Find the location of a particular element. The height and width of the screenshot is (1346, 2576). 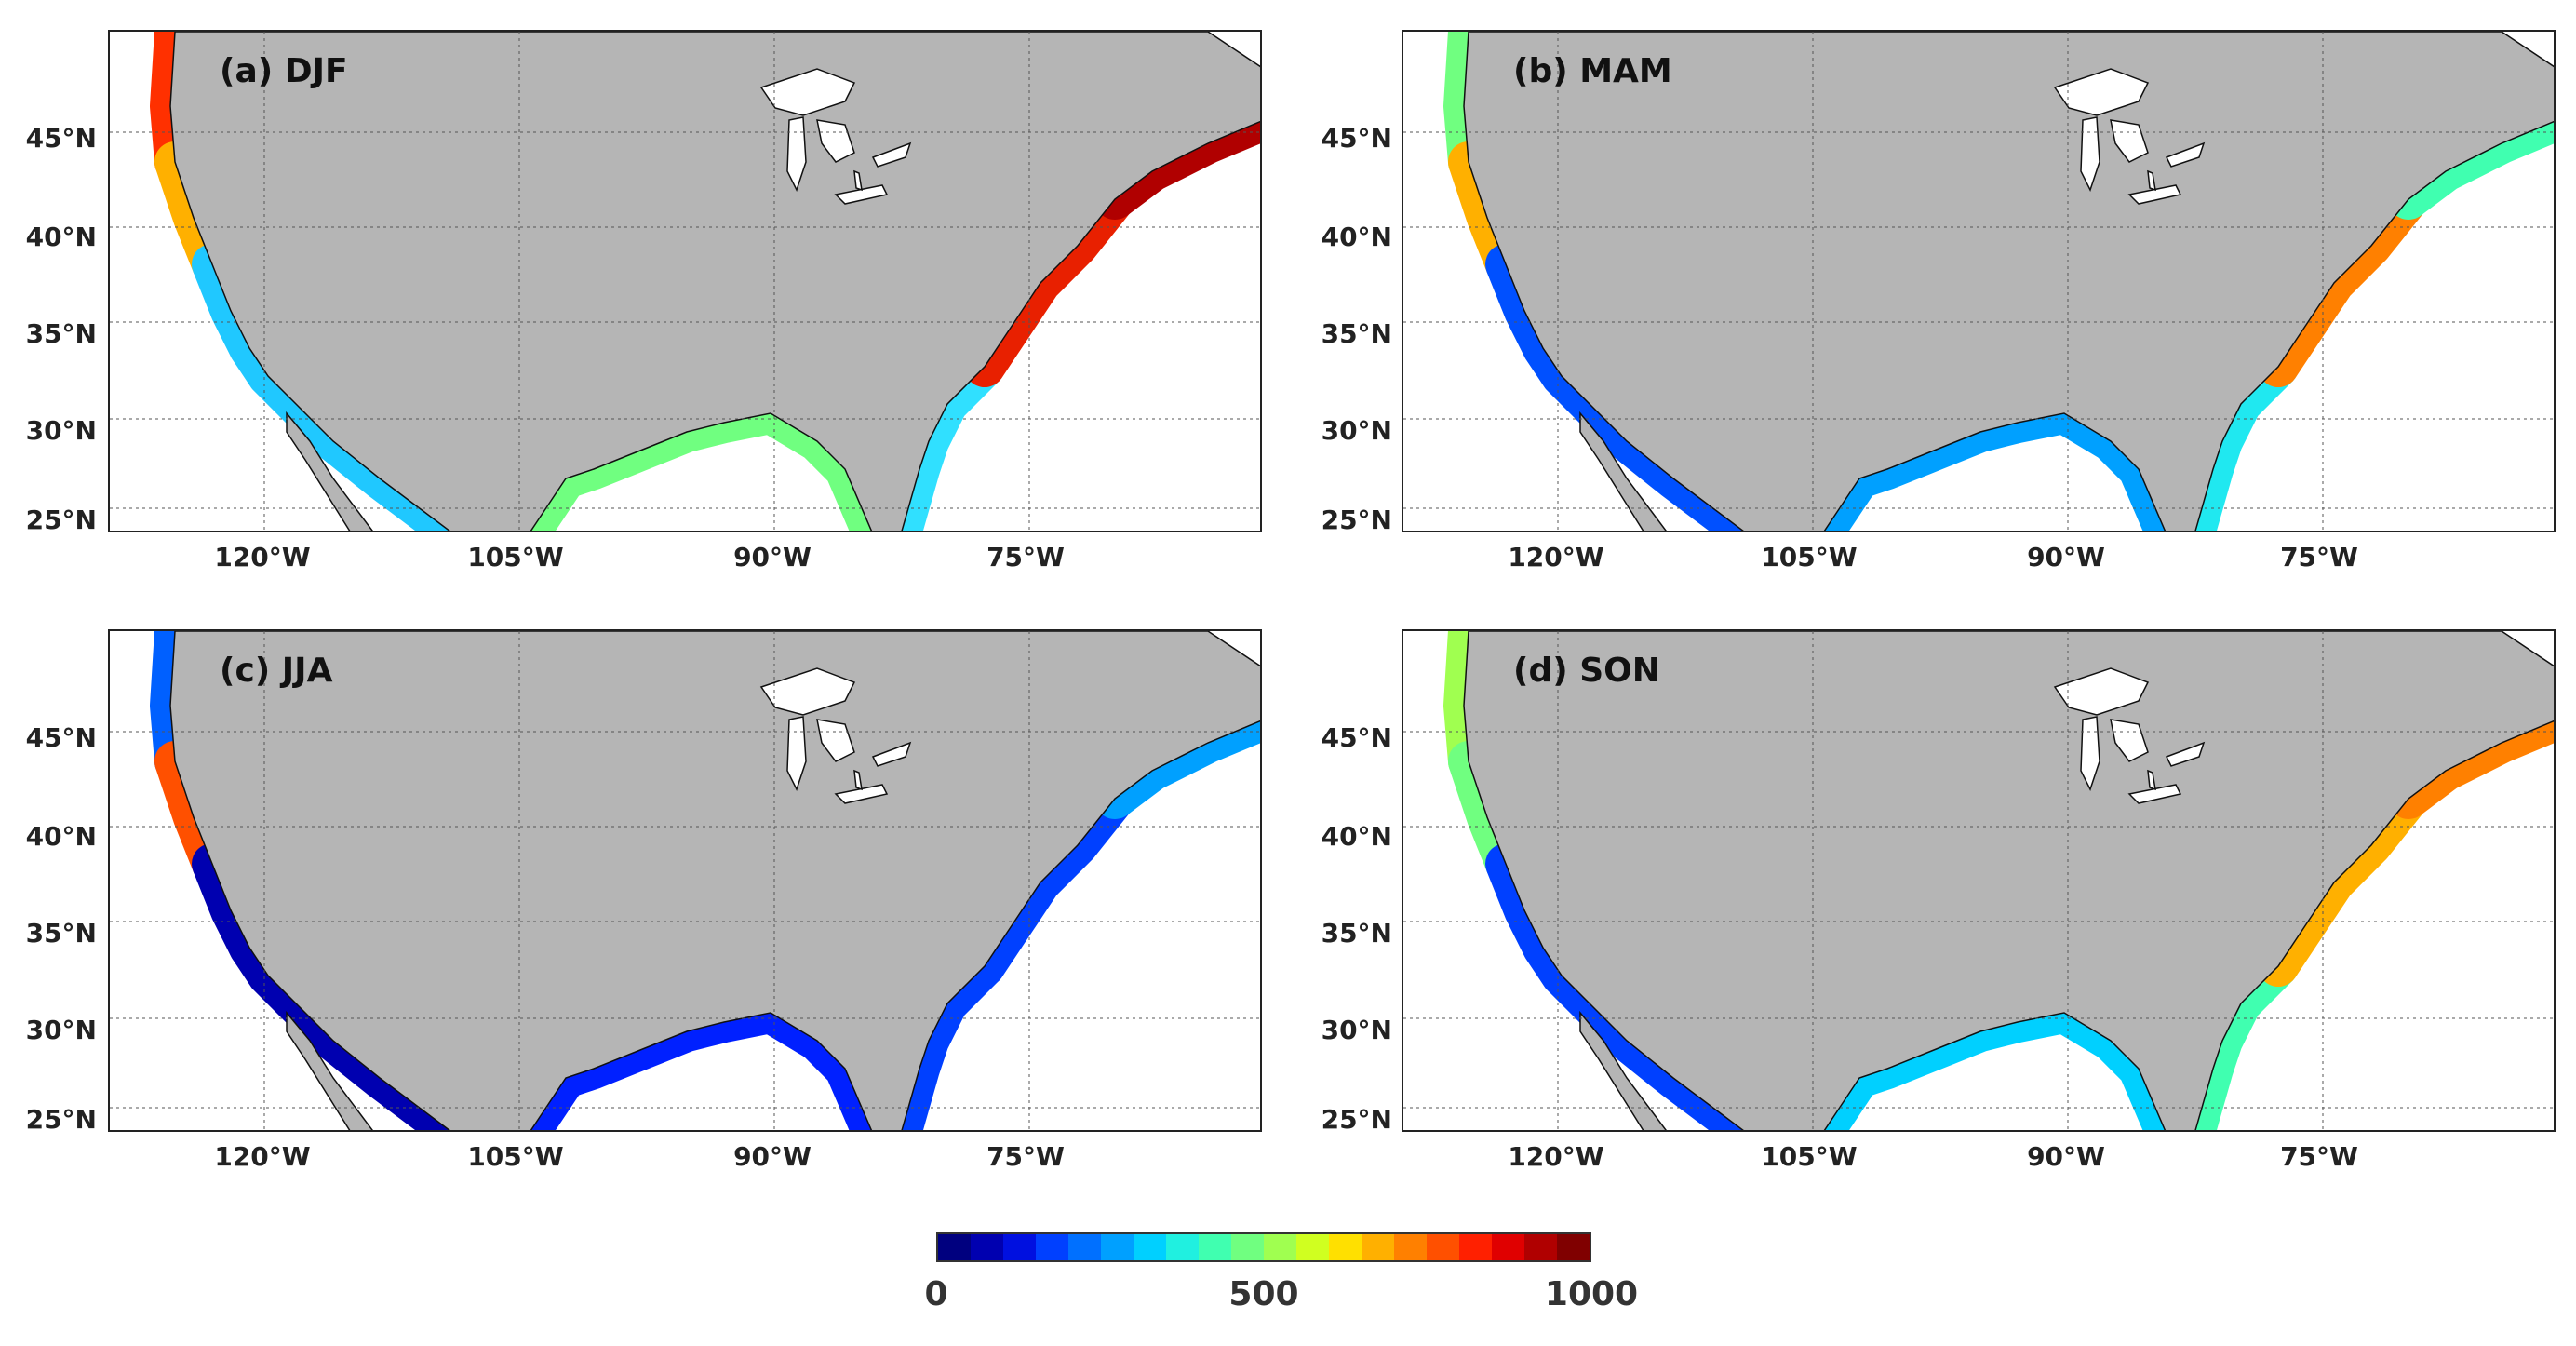

colorbar is located at coordinates (1263, 1247).